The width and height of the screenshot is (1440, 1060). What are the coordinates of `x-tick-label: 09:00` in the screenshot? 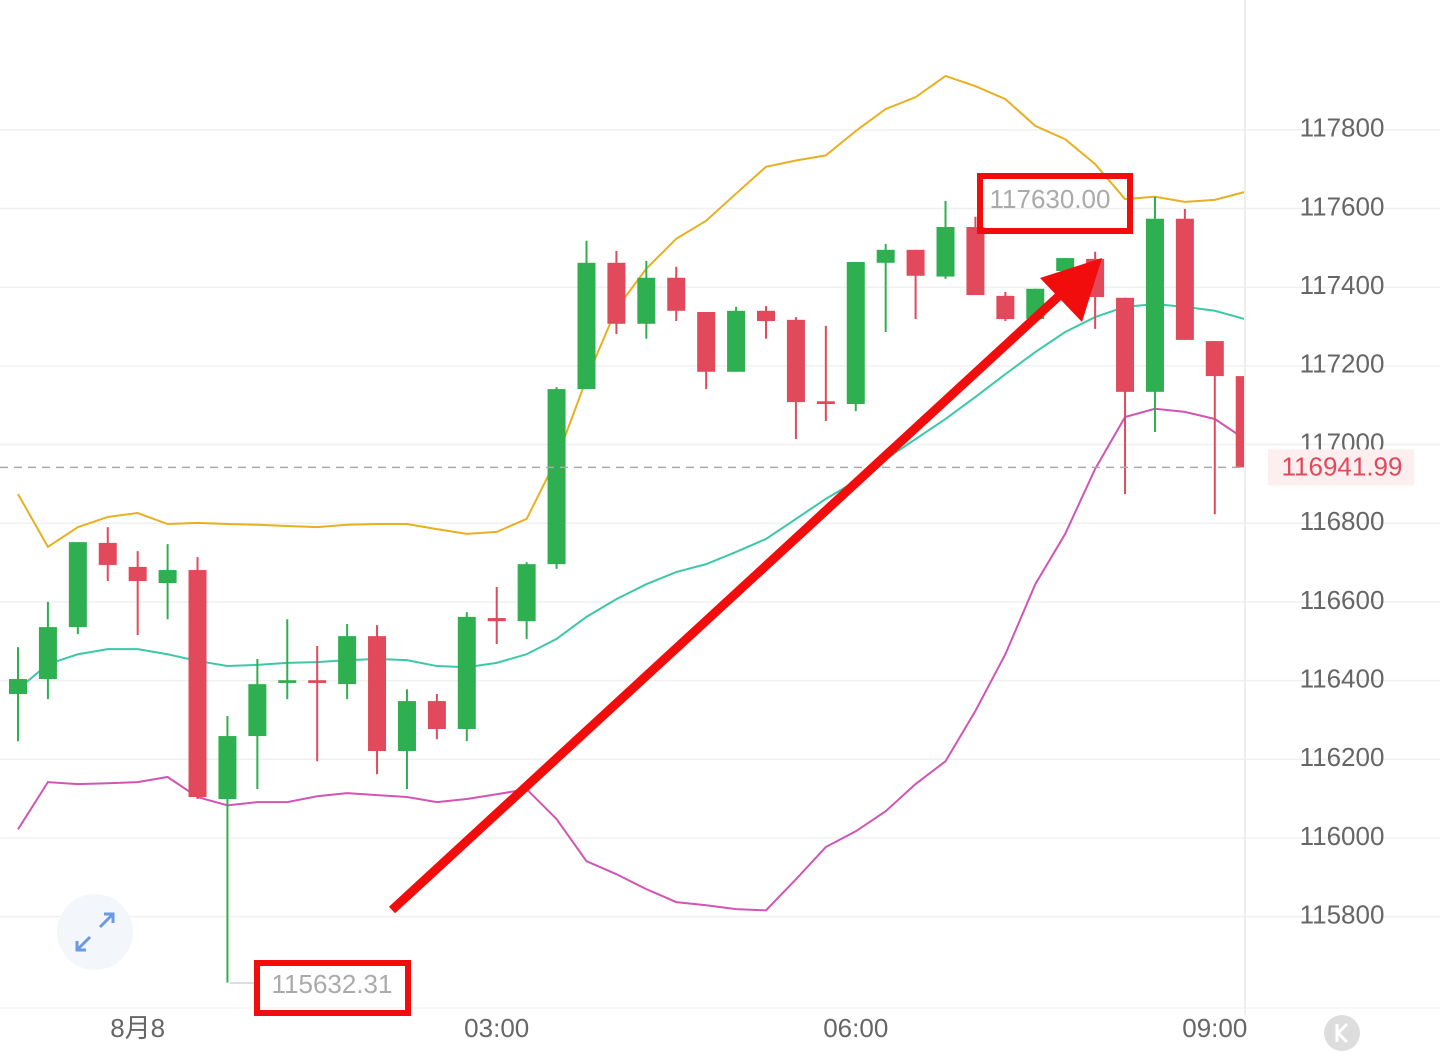 It's located at (1214, 1028).